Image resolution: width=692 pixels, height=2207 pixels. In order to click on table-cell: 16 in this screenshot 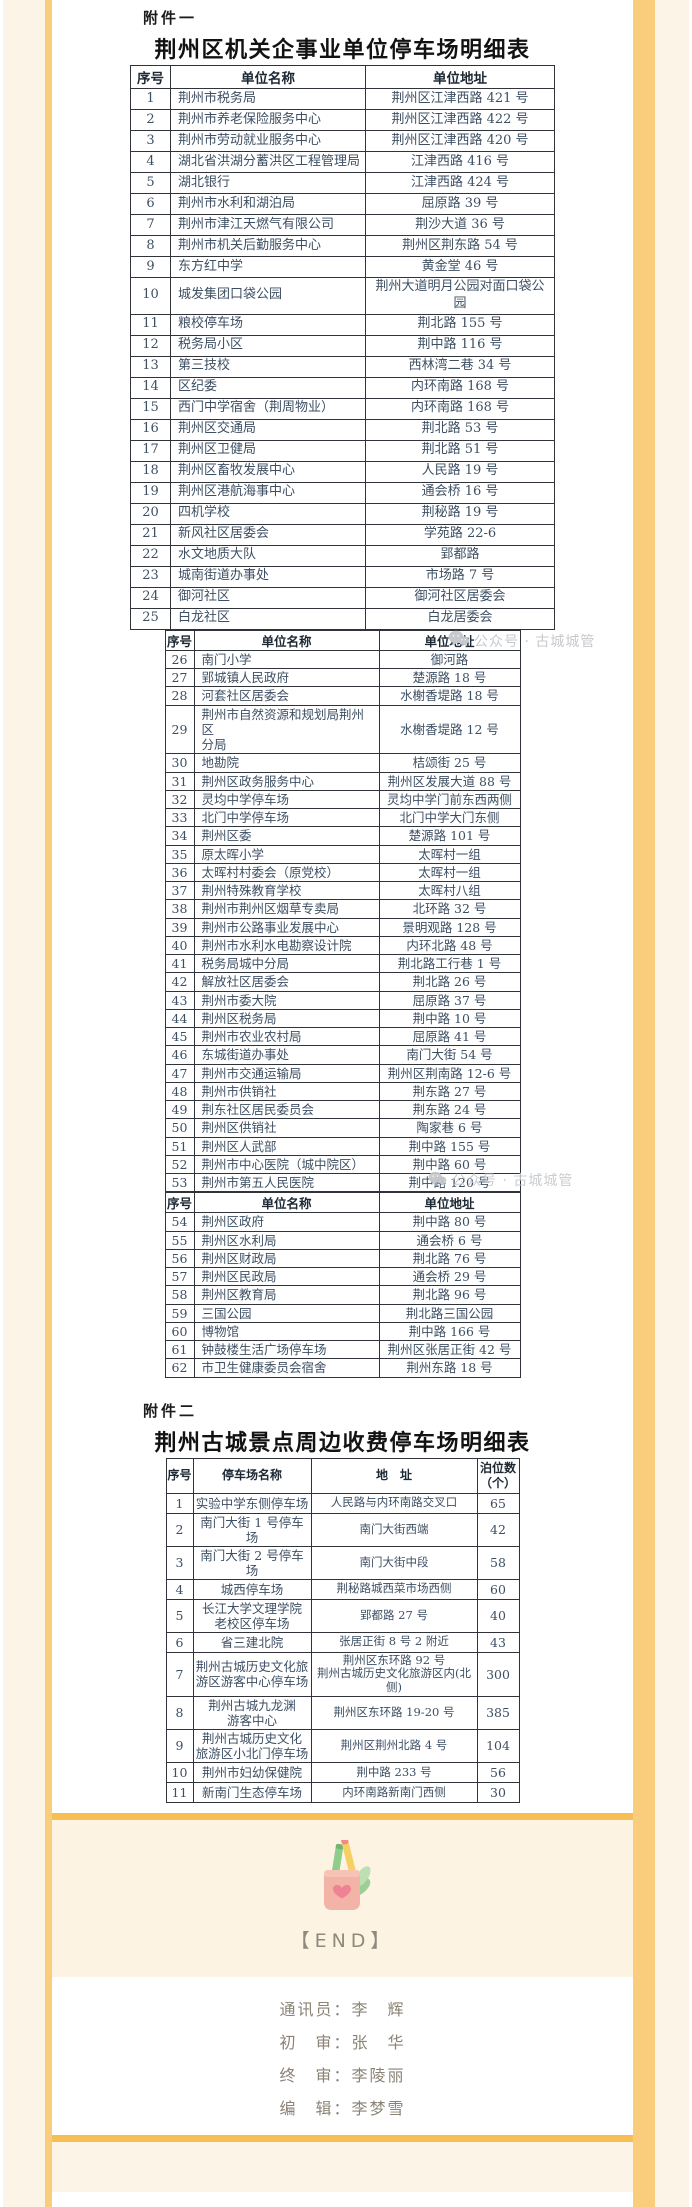, I will do `click(150, 429)`.